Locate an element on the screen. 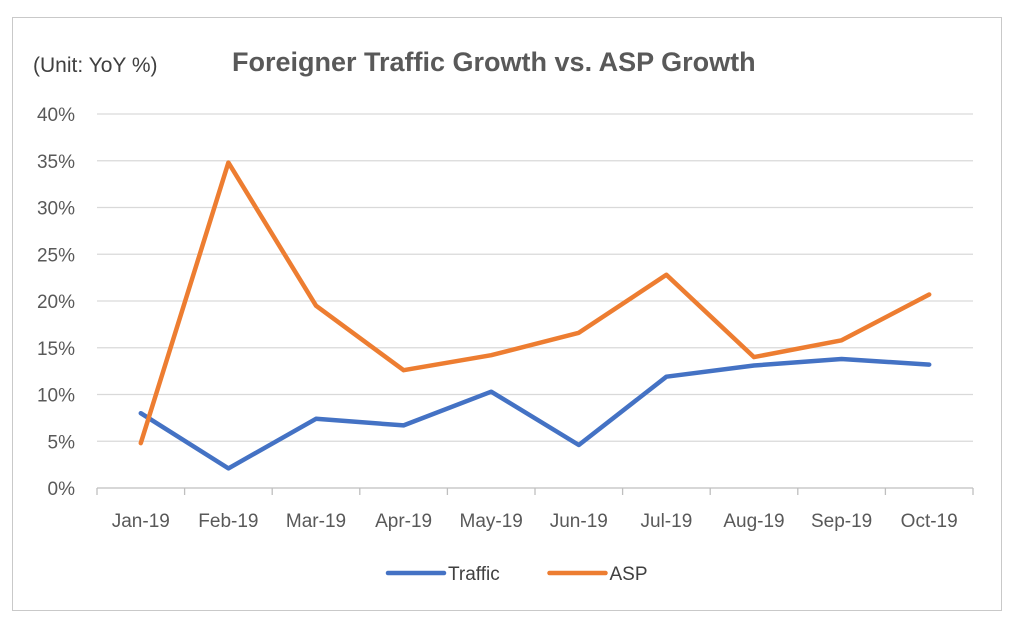 This screenshot has height=624, width=1024. x-tick-label: Feb-19 is located at coordinates (228, 521).